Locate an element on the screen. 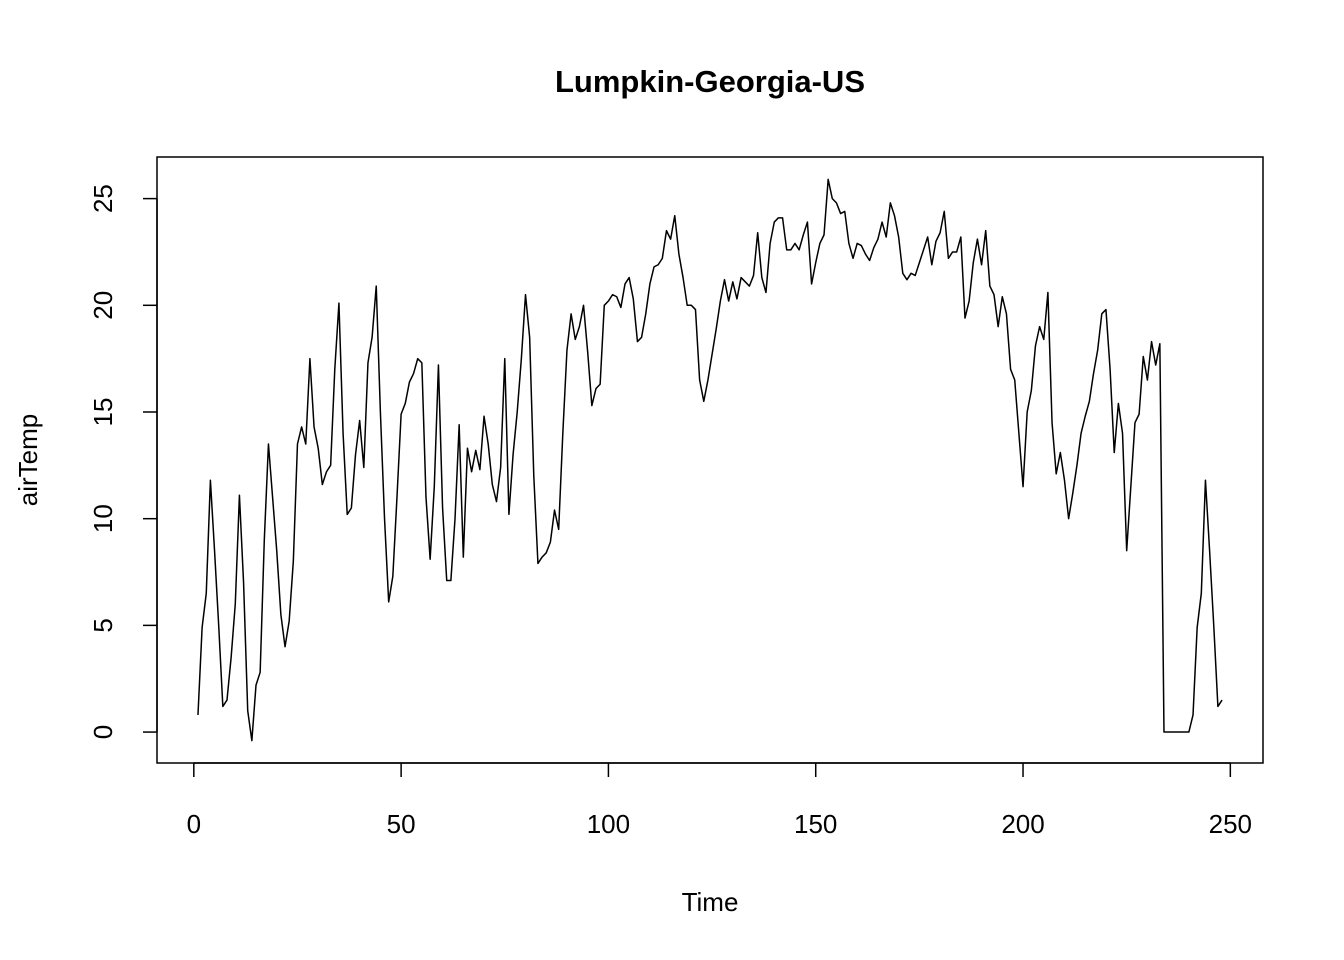  y-tick-label: 25 is located at coordinates (103, 198).